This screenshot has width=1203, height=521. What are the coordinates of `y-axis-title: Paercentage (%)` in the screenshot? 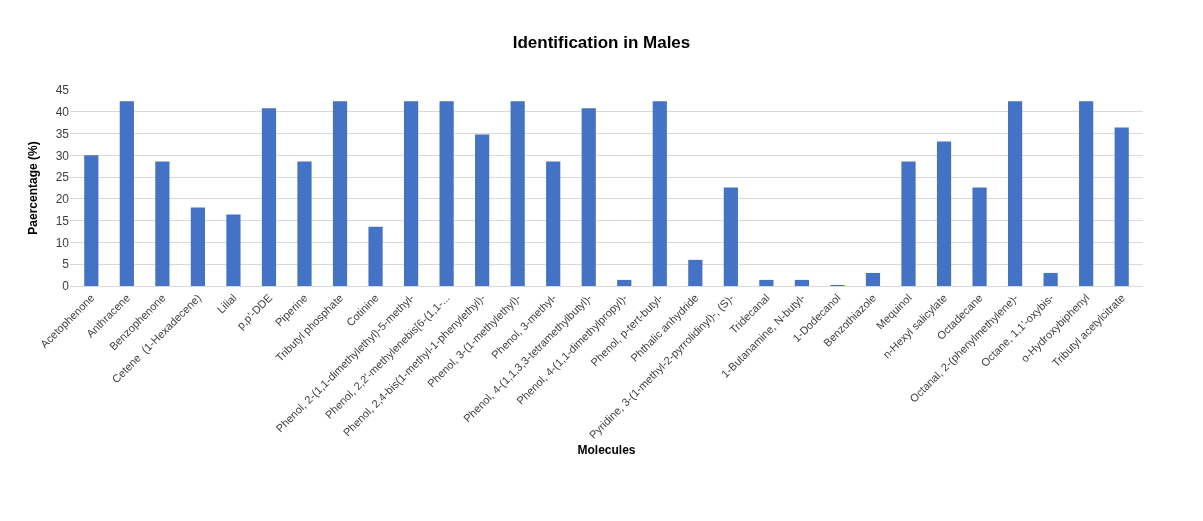 It's located at (32, 188).